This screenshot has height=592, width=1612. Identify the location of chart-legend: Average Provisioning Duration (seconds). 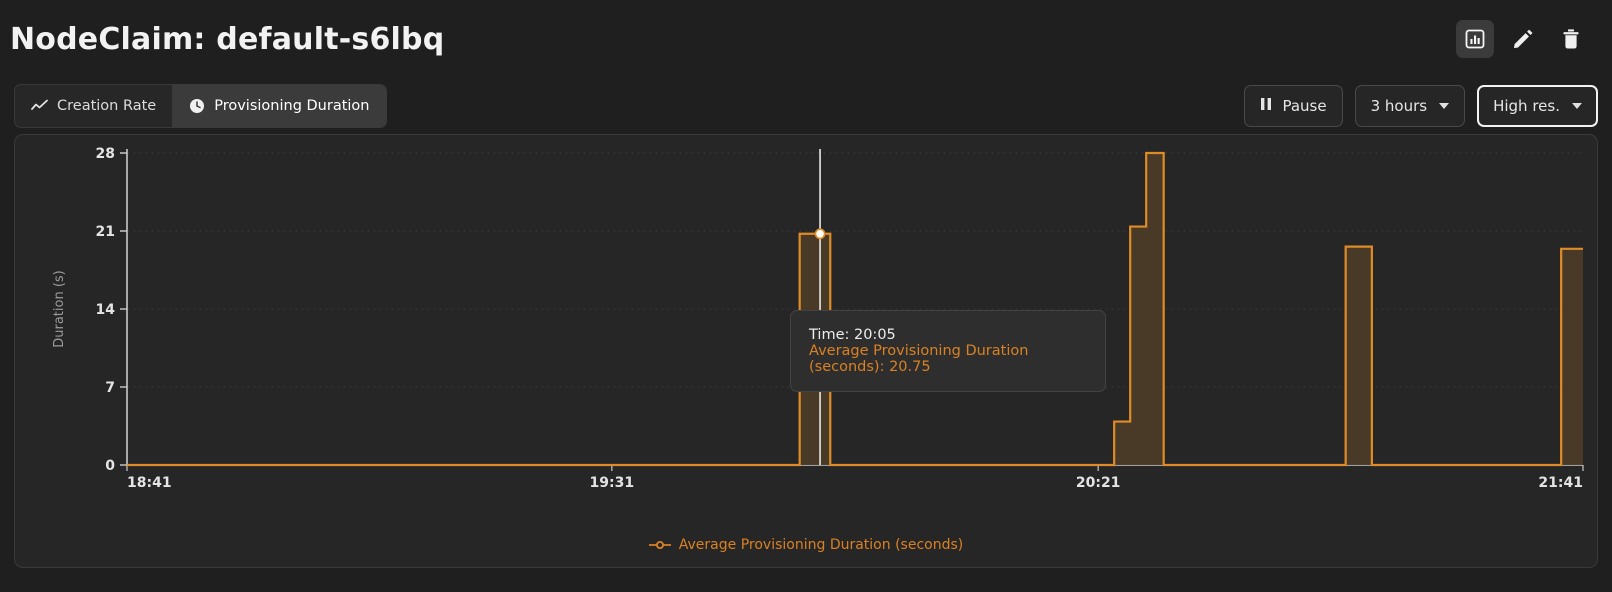
(806, 545).